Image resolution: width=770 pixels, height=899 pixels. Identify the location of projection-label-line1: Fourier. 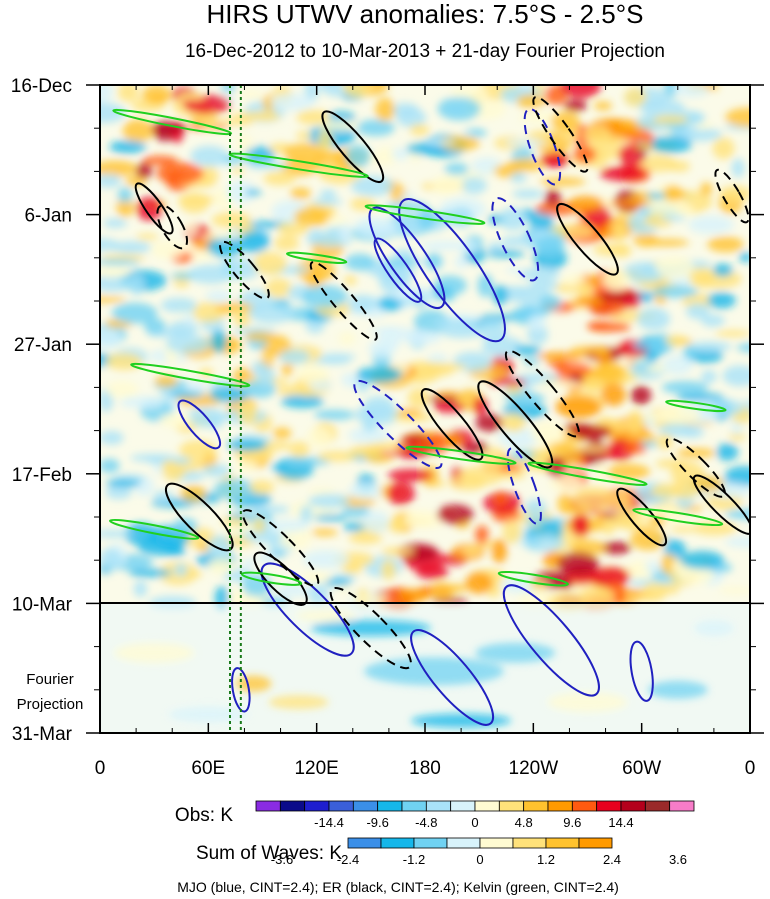
(50, 679).